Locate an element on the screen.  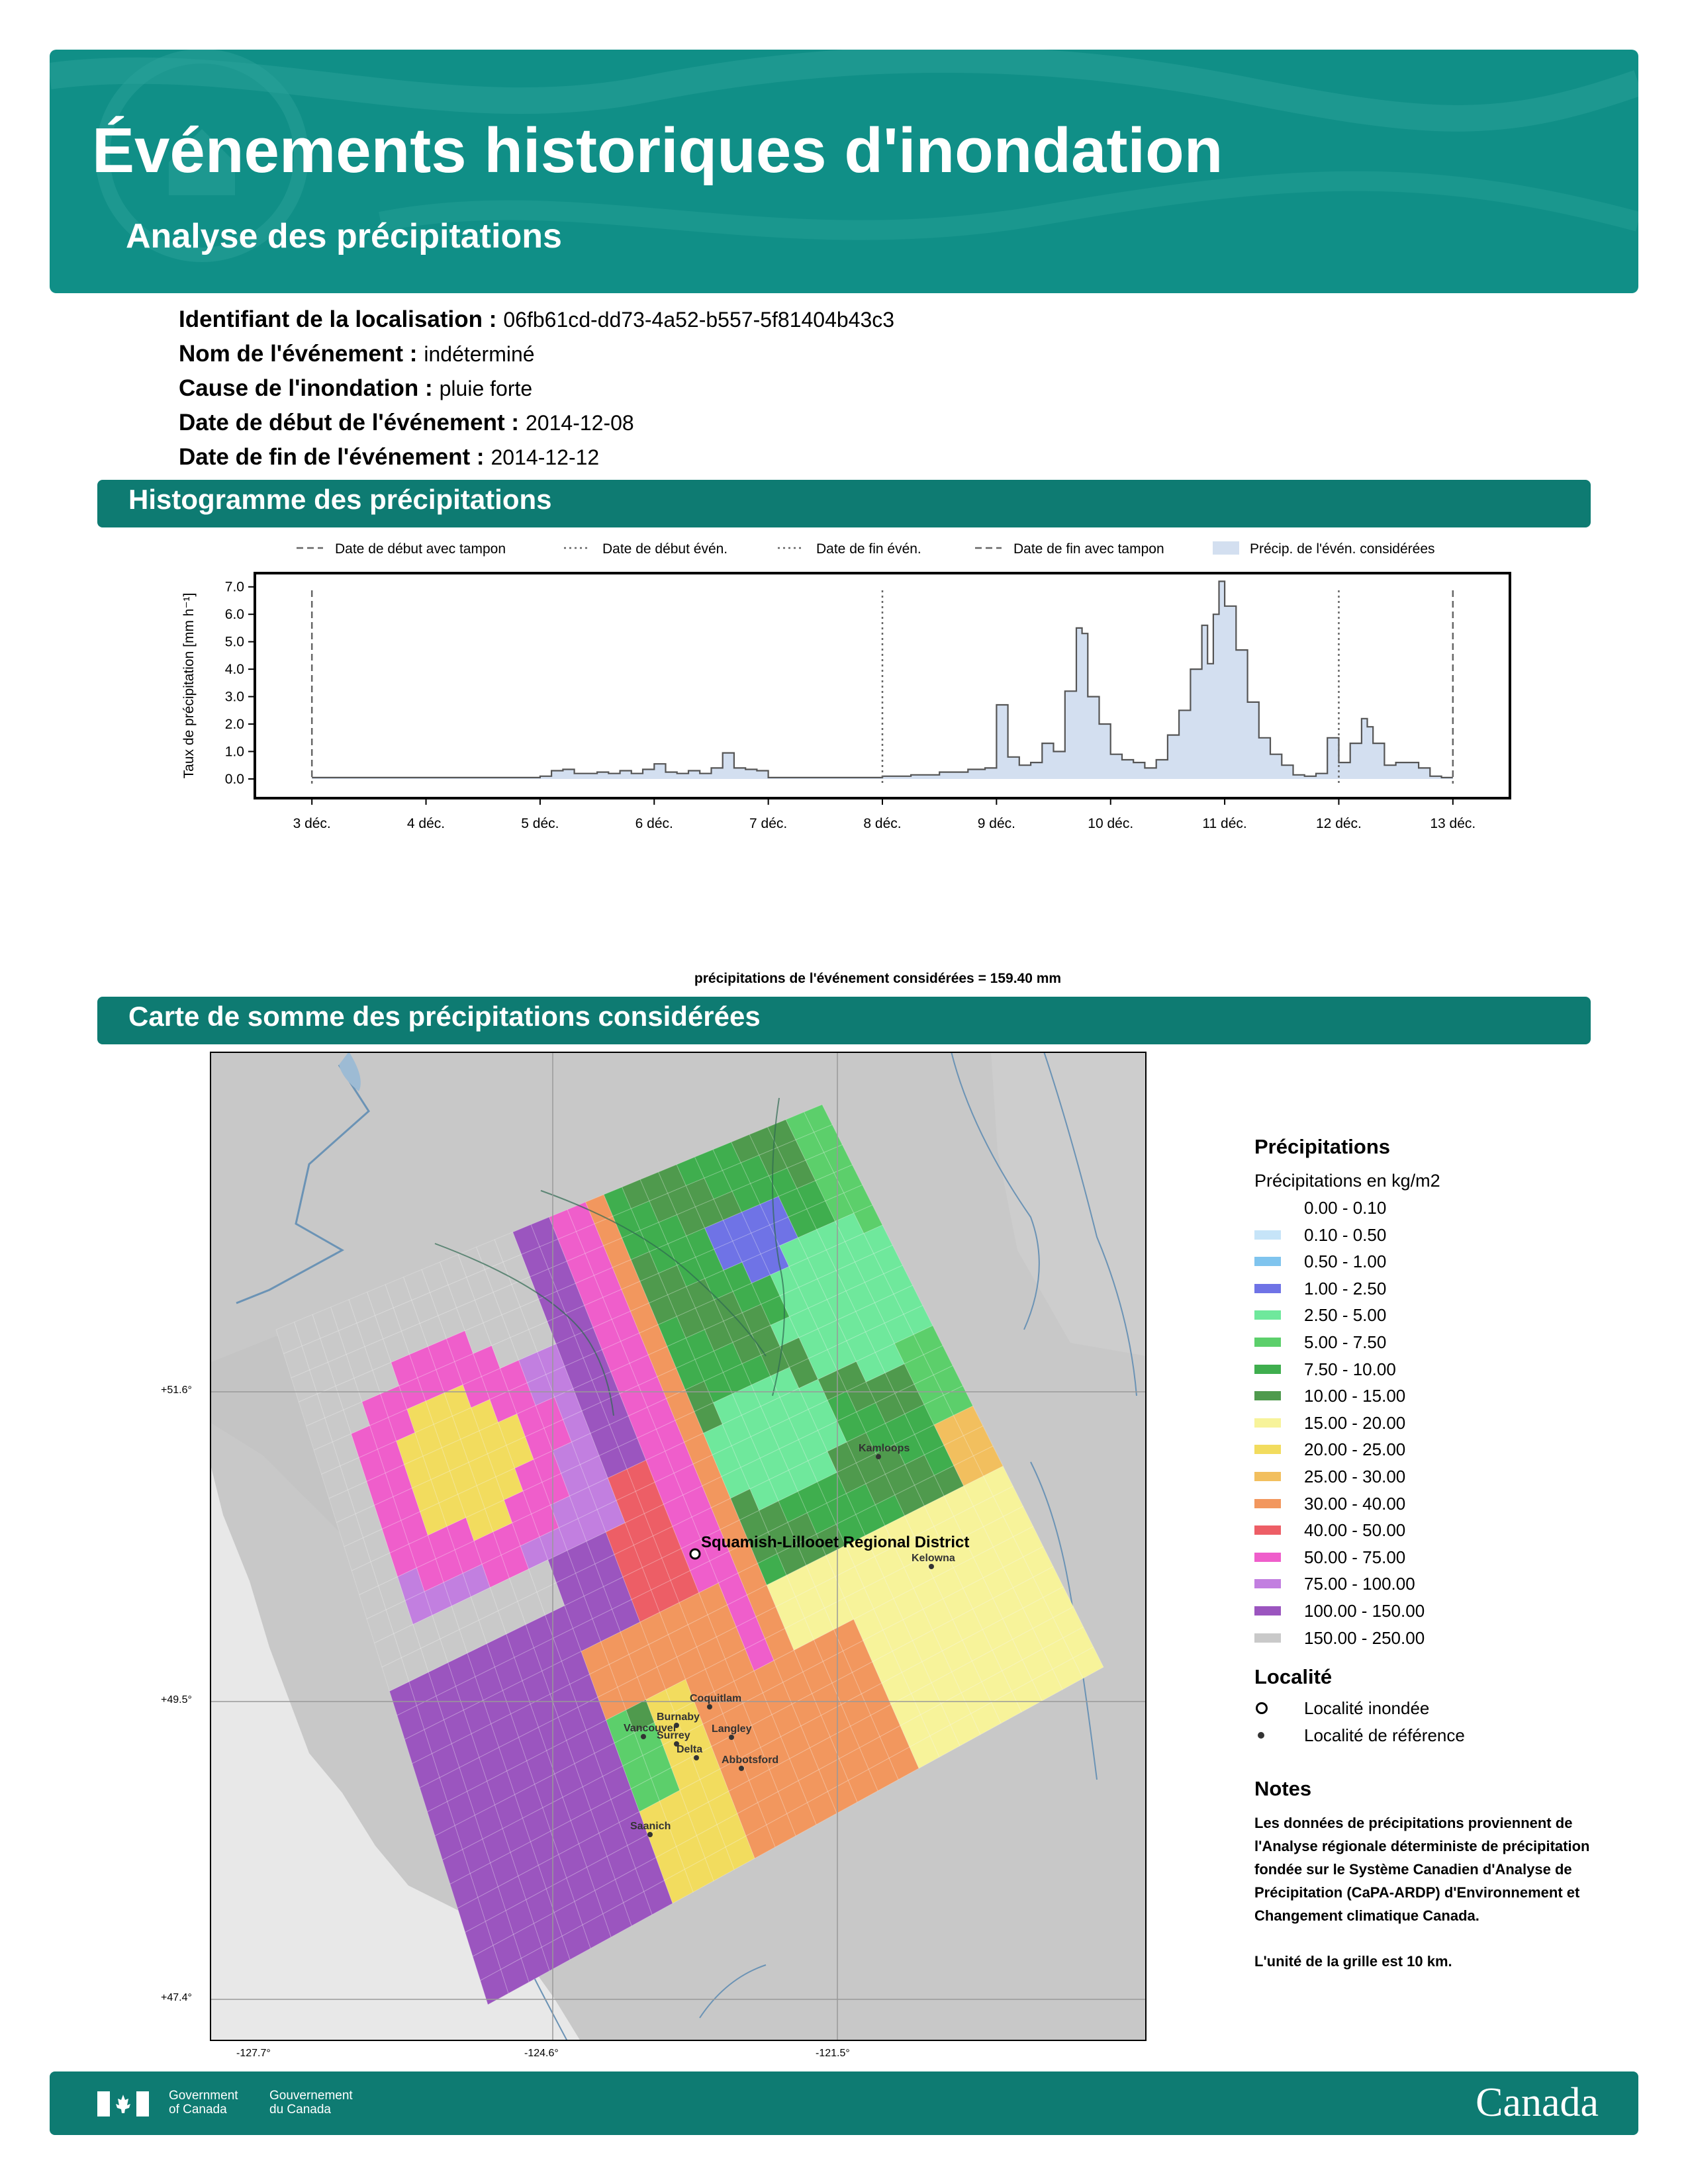
meta-key: Nom de l'événement : is located at coordinates (298, 354).